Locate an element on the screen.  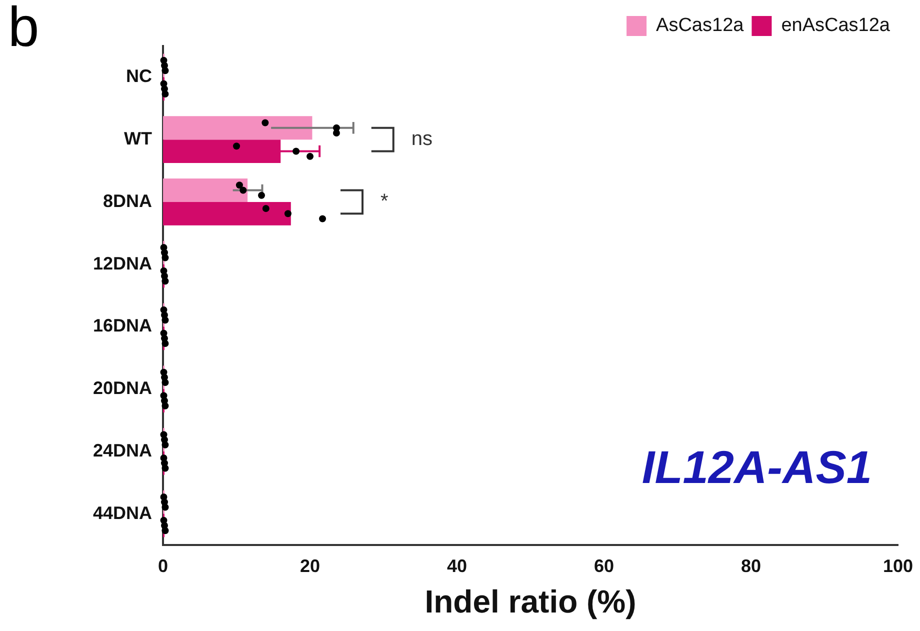
x-tick-label: 0 is located at coordinates (163, 566).